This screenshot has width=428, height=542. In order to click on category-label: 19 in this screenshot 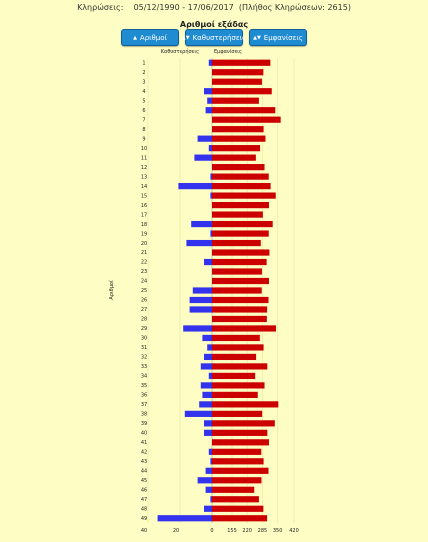, I will do `click(144, 234)`.